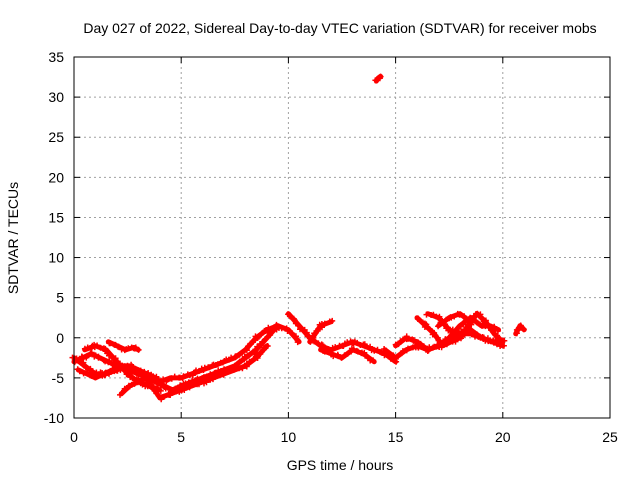  What do you see at coordinates (56, 97) in the screenshot?
I see `y-tick-label: 30` at bounding box center [56, 97].